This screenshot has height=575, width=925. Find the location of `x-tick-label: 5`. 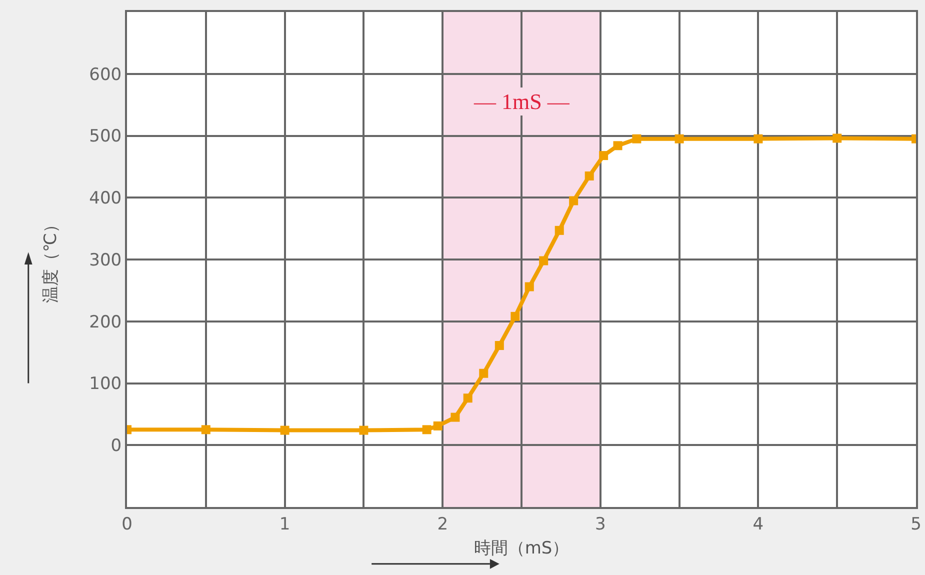

x-tick-label: 5 is located at coordinates (916, 524).